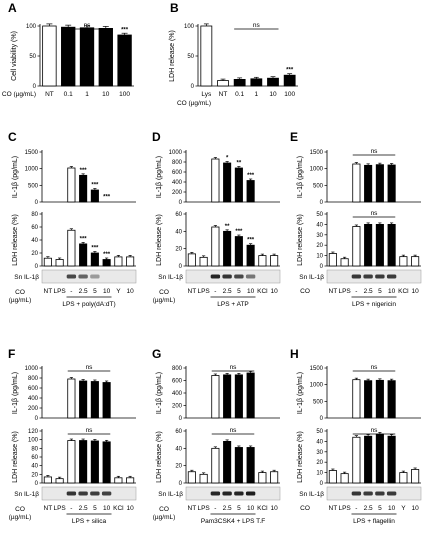 This screenshot has height=550, width=431. I want to click on x-category-label: NT, so click(223, 94).